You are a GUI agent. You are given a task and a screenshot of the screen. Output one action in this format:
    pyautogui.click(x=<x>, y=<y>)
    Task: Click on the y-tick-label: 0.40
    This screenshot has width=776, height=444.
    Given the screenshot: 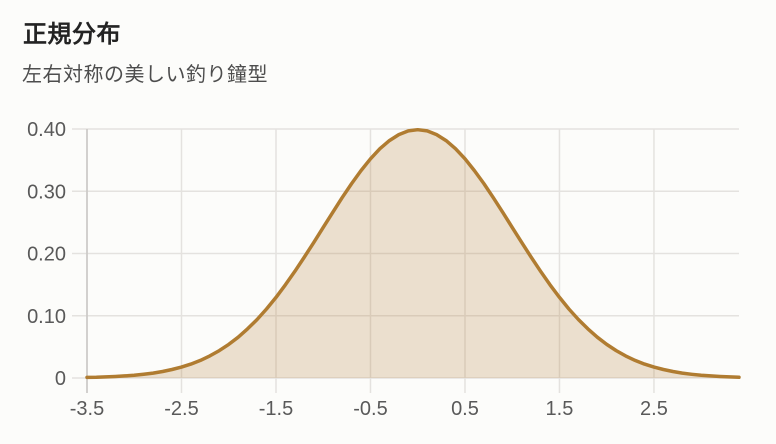 What is the action you would take?
    pyautogui.click(x=46, y=130)
    